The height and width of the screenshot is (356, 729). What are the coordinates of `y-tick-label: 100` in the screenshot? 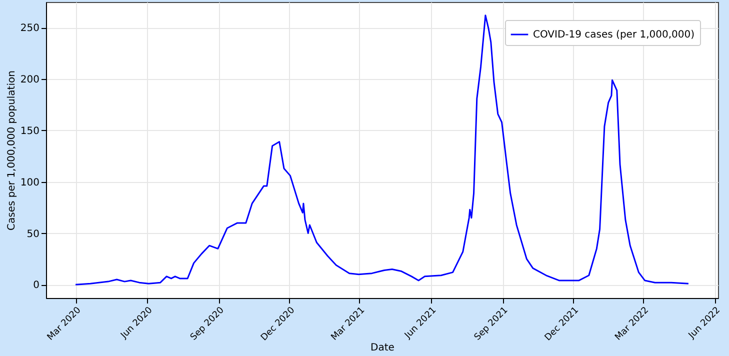 It's located at (30, 182).